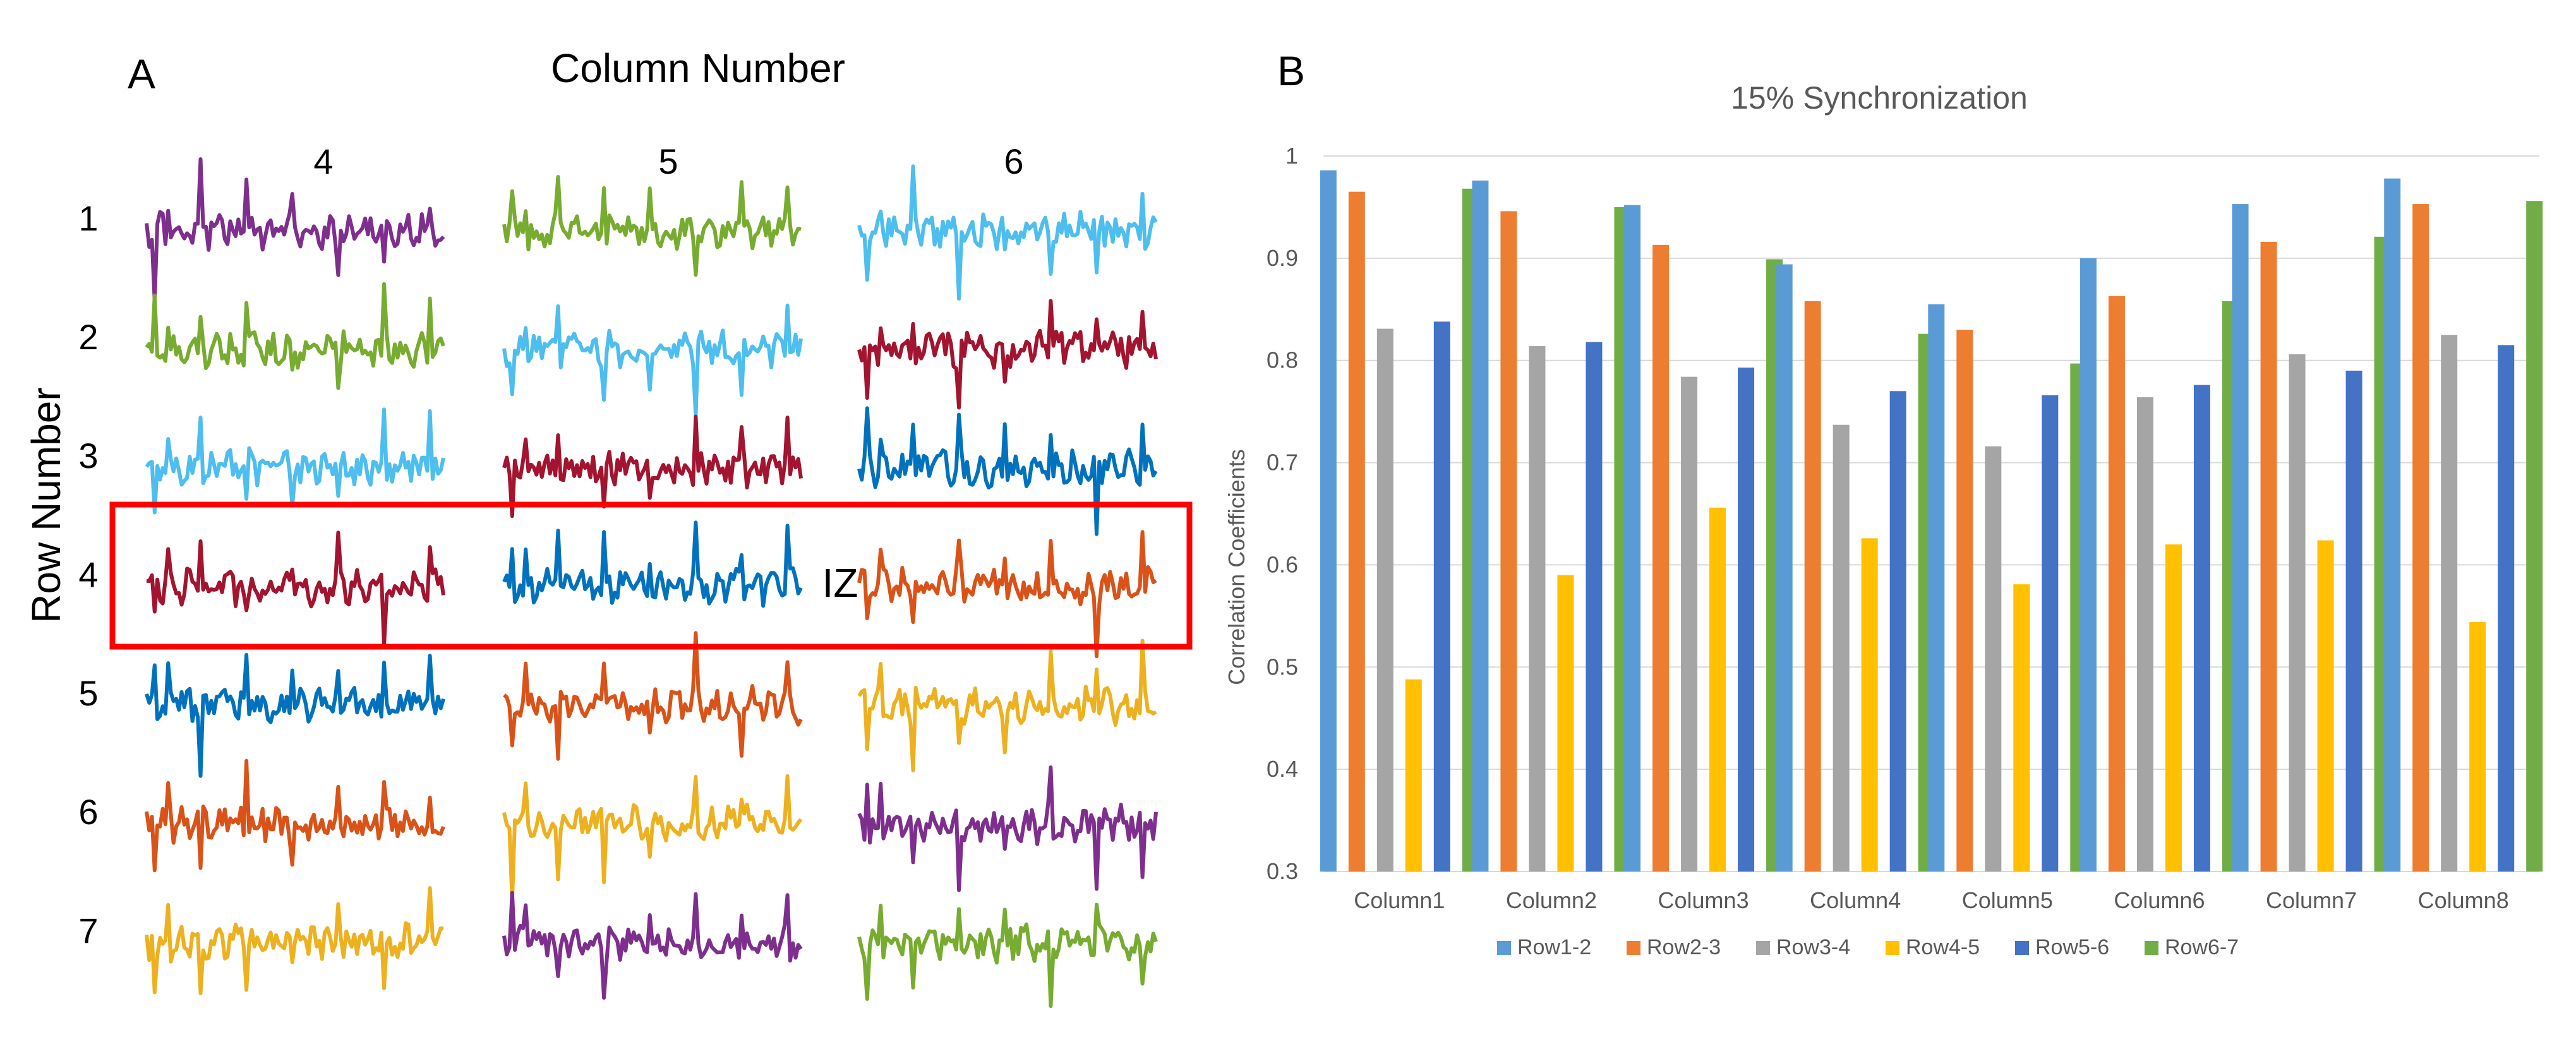 The width and height of the screenshot is (2576, 1037). I want to click on column-number-header: Column Number, so click(698, 68).